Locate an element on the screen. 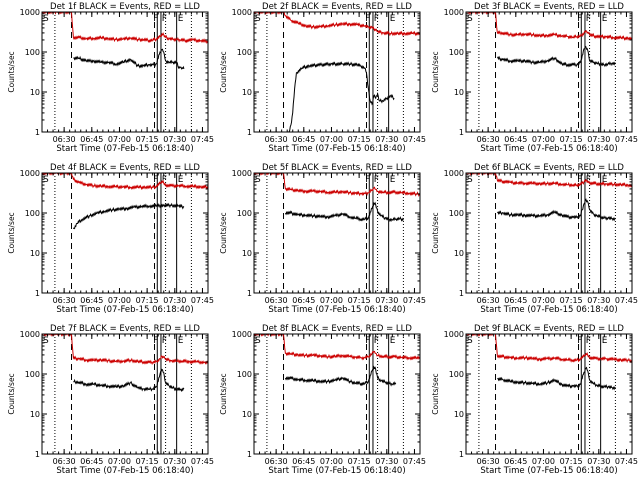  panel-title: Det 3f BLACK = Events, RED = LLD is located at coordinates (549, 7).